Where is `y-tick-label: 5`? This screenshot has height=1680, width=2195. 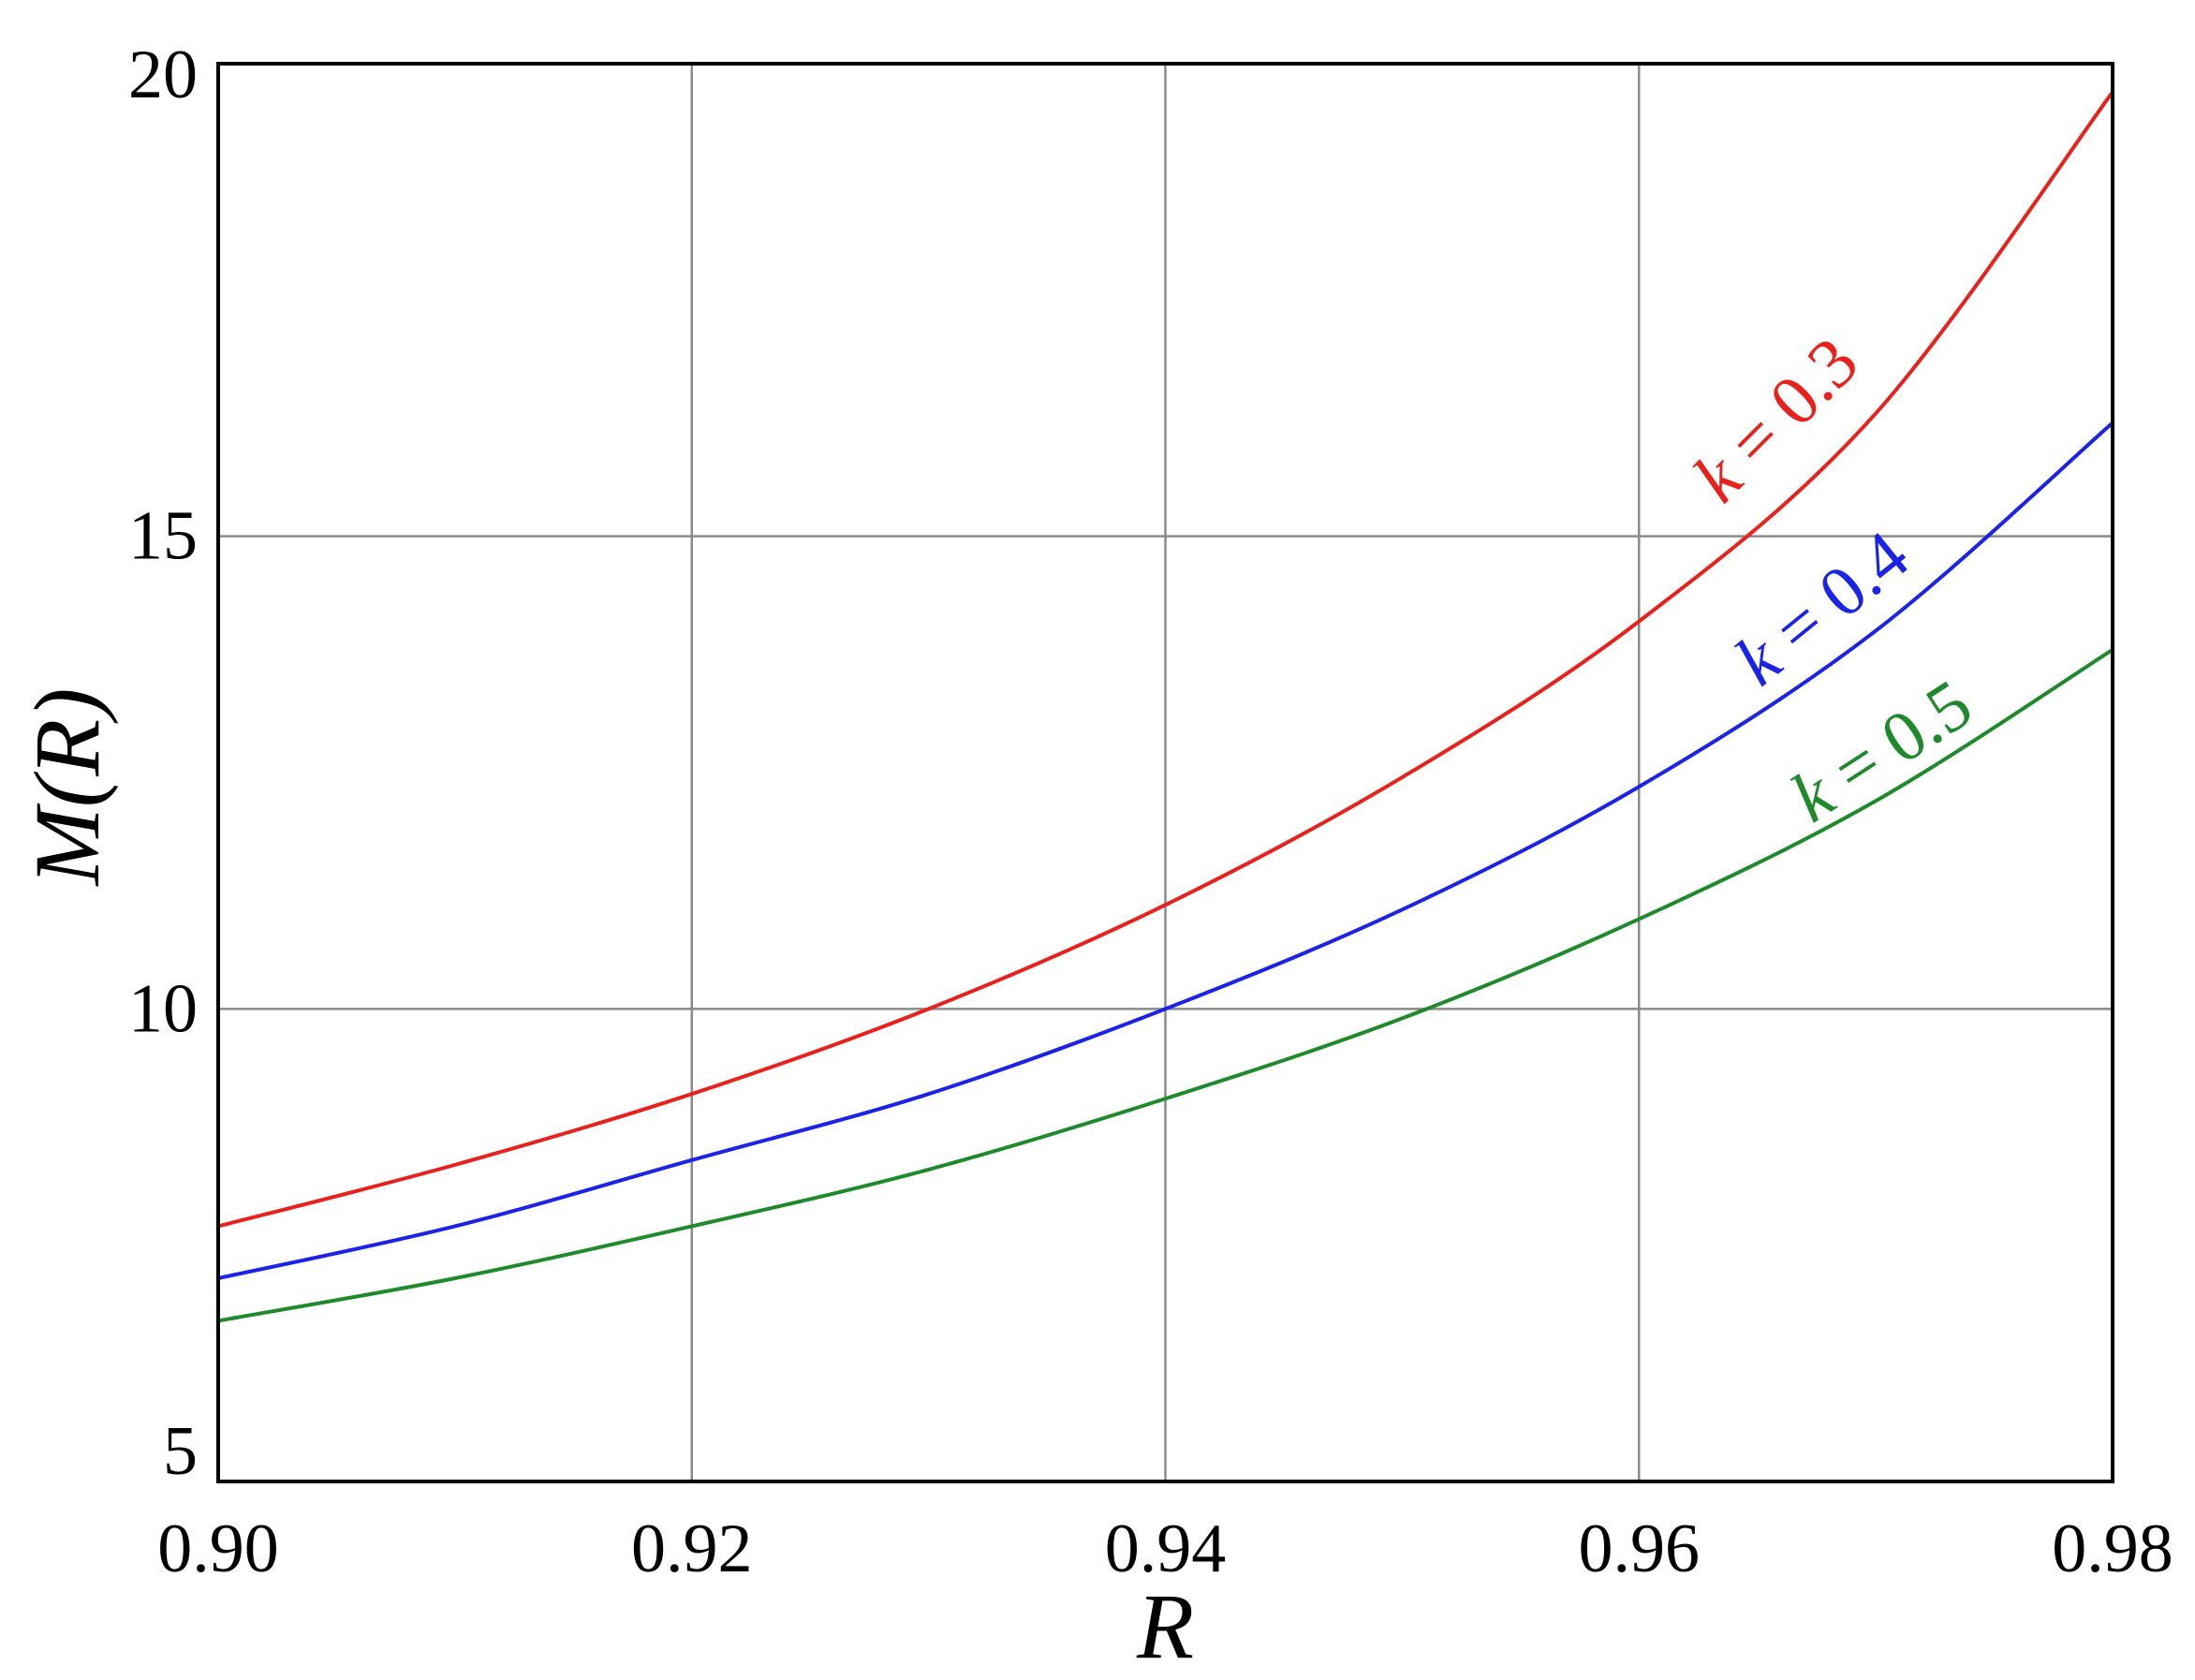
y-tick-label: 5 is located at coordinates (180, 1452).